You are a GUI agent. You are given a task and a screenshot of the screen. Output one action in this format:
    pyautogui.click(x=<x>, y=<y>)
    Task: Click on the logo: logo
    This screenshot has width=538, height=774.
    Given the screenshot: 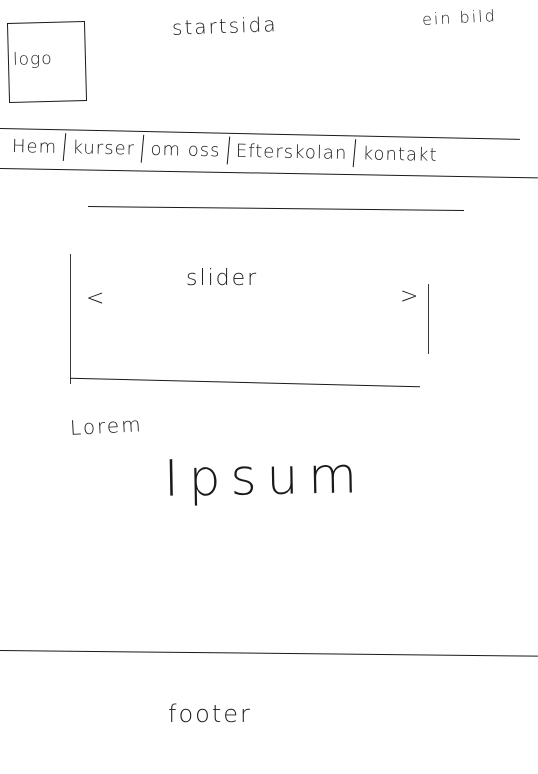 What is the action you would take?
    pyautogui.click(x=47, y=62)
    